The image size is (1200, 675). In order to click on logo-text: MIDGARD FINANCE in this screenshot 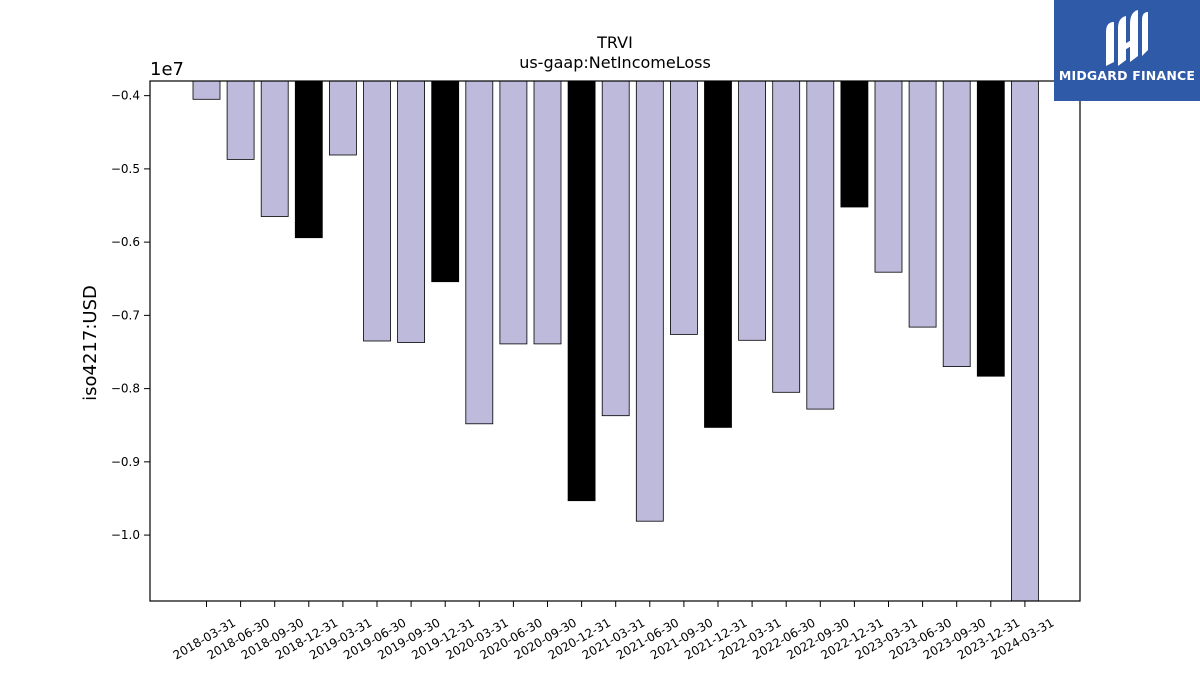, I will do `click(1127, 75)`.